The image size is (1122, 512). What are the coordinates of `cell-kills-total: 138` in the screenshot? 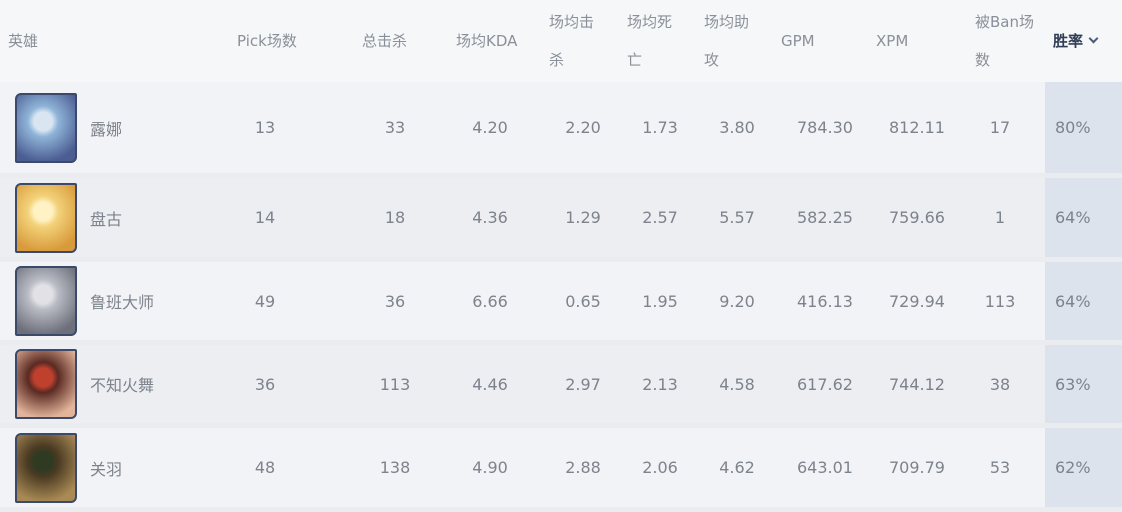 It's located at (395, 467).